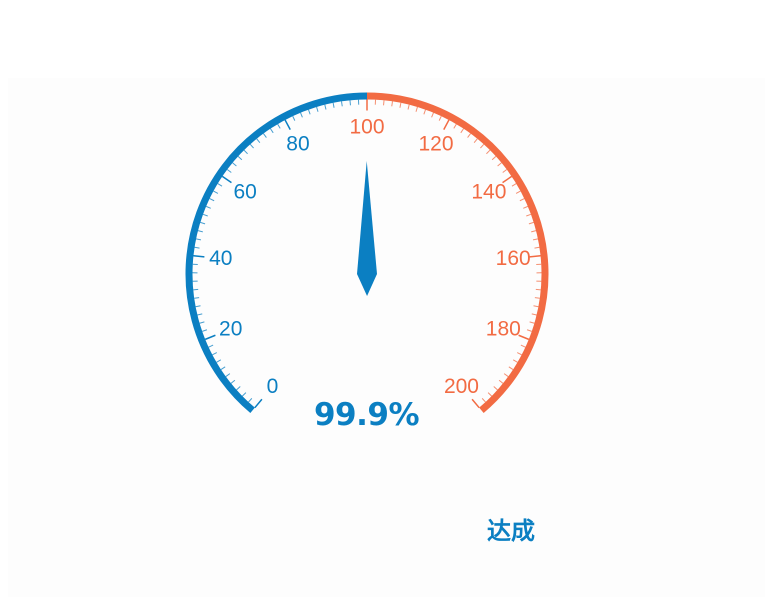 The height and width of the screenshot is (605, 773). I want to click on gauge-tick-label-180: 180, so click(503, 329).